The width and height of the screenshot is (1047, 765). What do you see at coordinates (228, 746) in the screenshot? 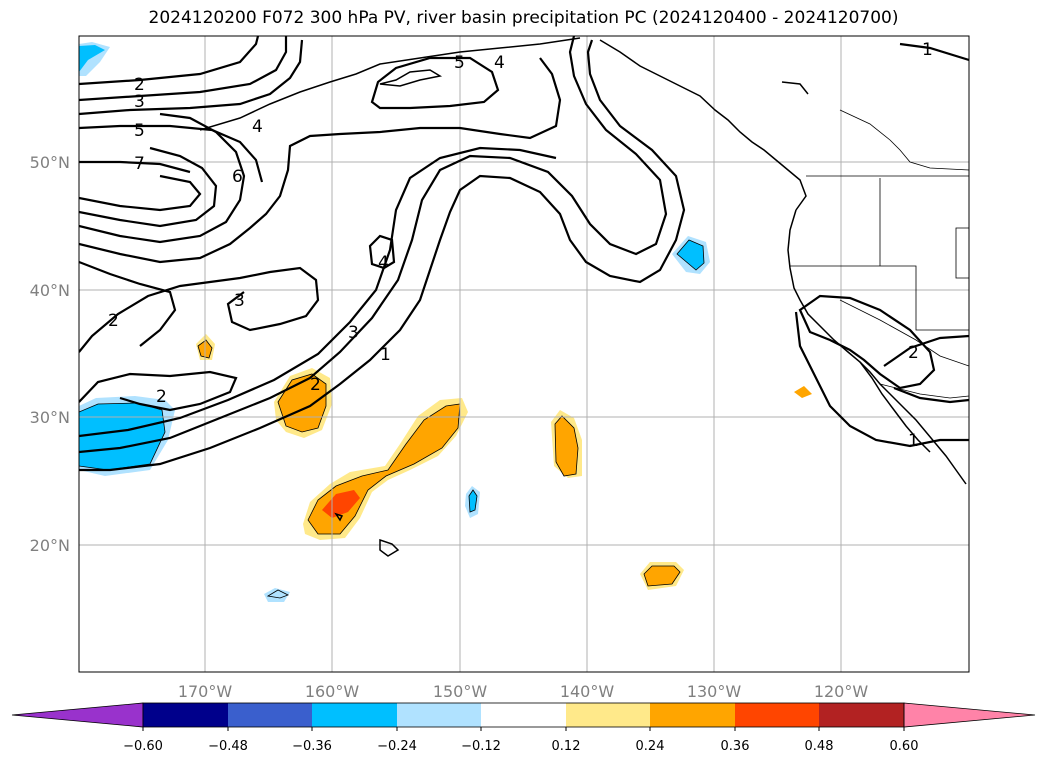
I see `colorbar-label: −0.48` at bounding box center [228, 746].